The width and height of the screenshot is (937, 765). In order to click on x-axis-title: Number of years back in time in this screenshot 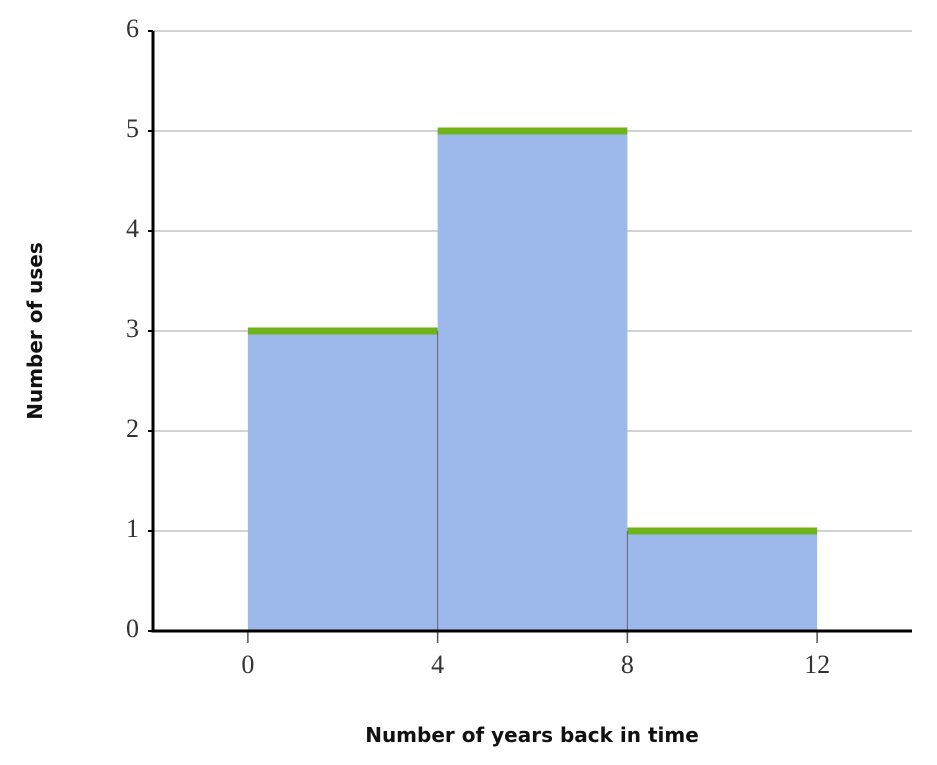, I will do `click(532, 735)`.